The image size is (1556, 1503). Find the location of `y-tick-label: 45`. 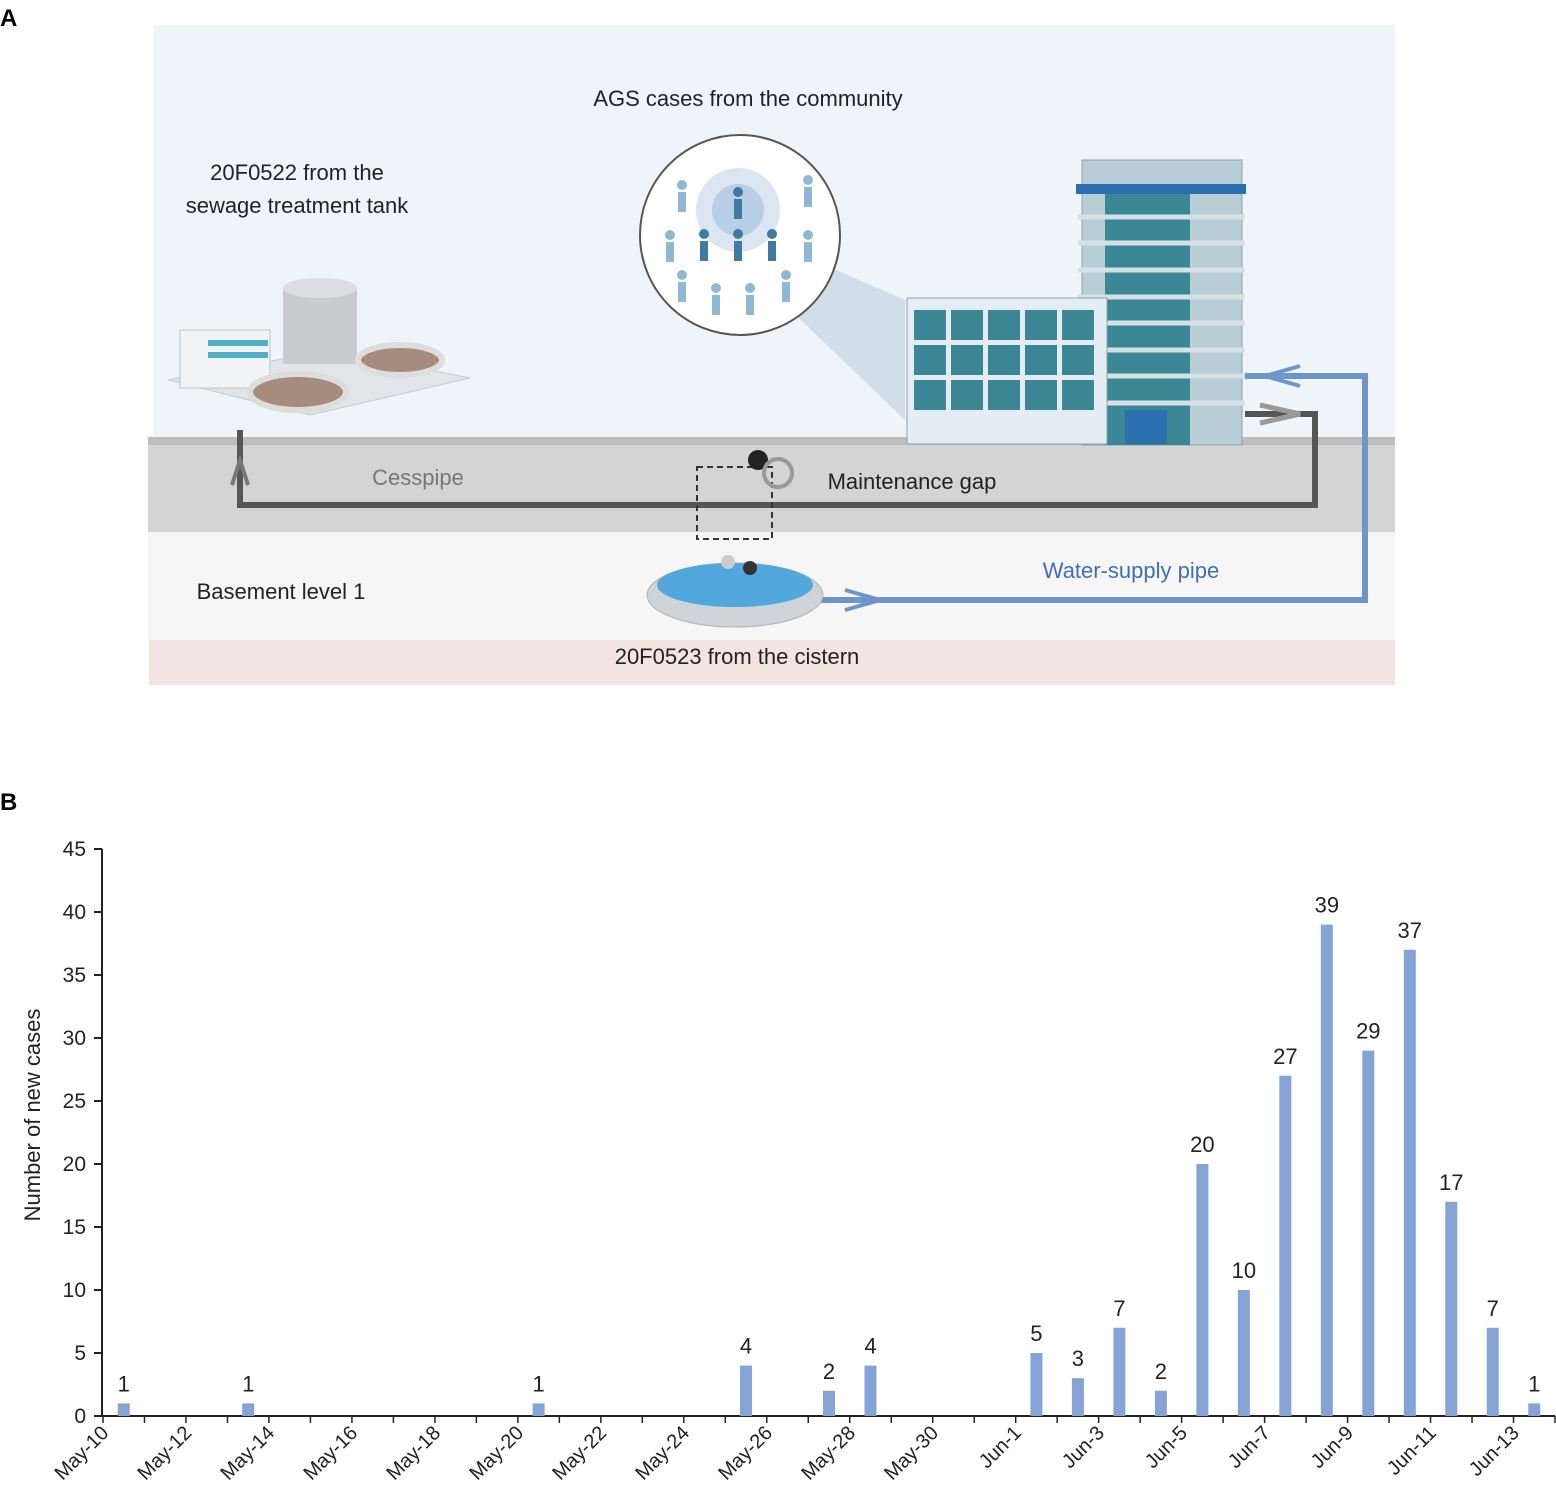

y-tick-label: 45 is located at coordinates (74, 849).